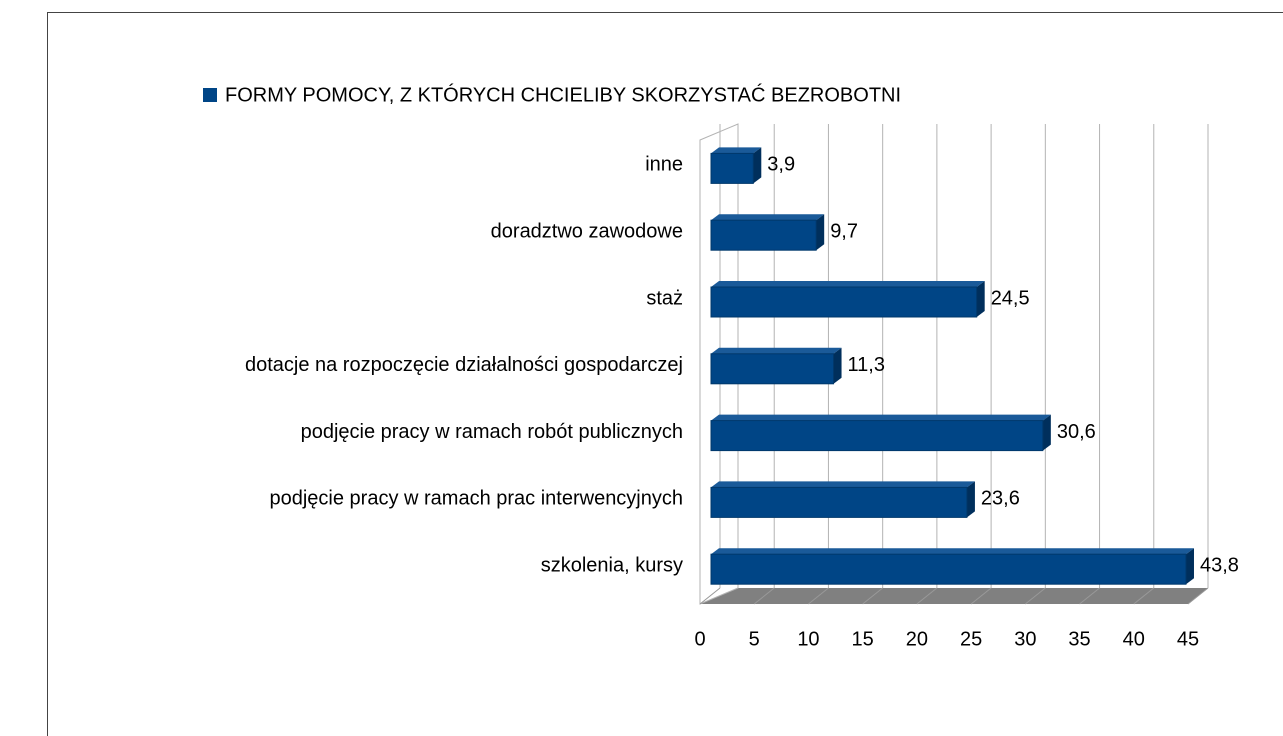 The height and width of the screenshot is (736, 1283). What do you see at coordinates (612, 565) in the screenshot?
I see `y-tick-label: szkolenia, kursy` at bounding box center [612, 565].